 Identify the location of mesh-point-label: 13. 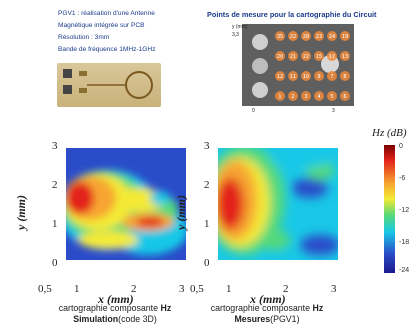
(345, 57).